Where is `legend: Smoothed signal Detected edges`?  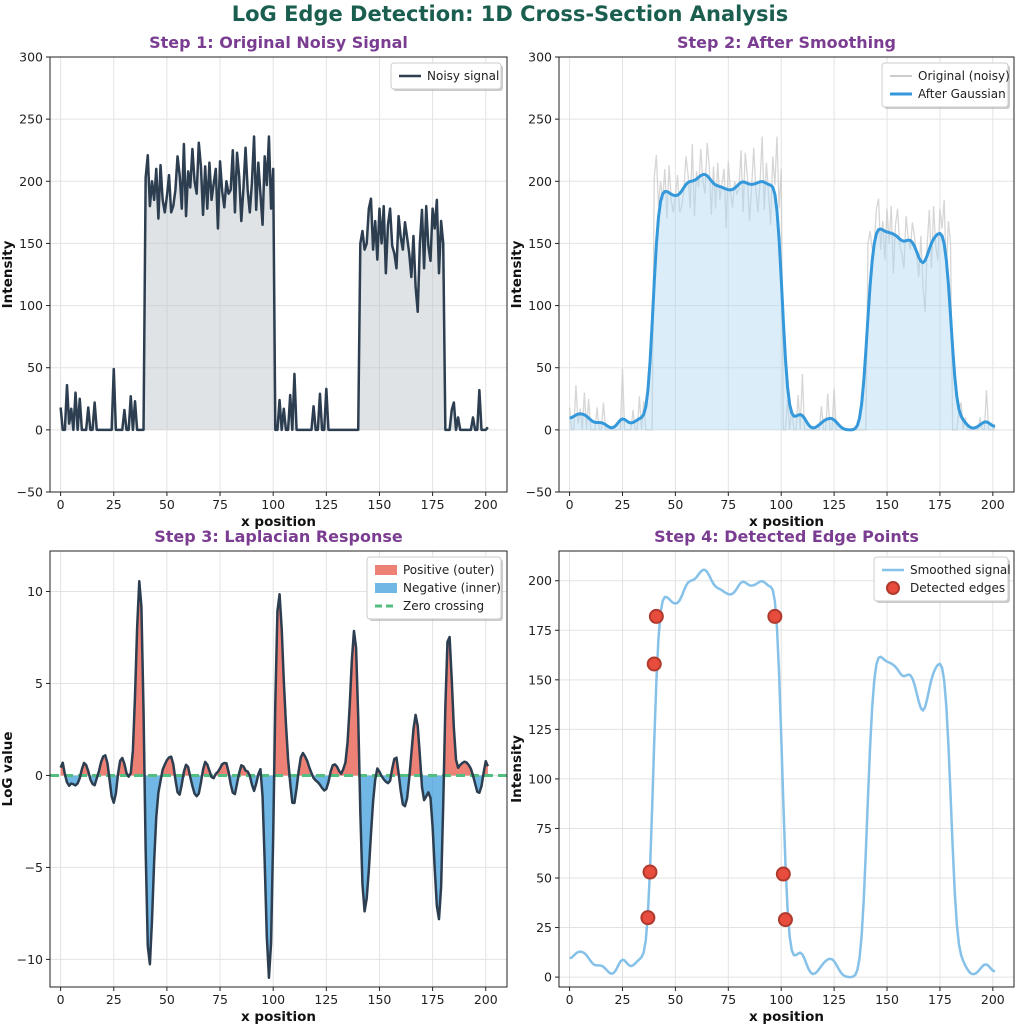 legend: Smoothed signal Detected edges is located at coordinates (942, 579).